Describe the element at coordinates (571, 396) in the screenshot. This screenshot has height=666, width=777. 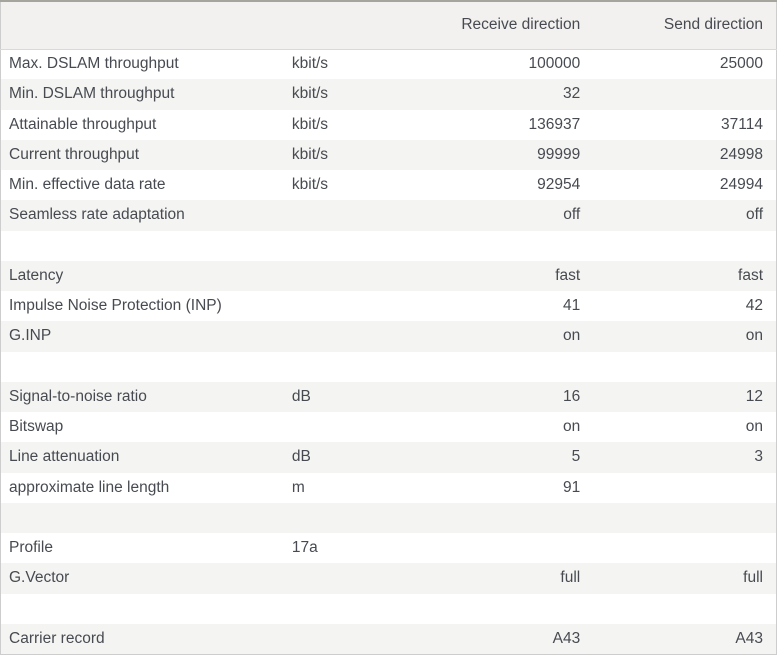
I see `cell-receive: 16` at that location.